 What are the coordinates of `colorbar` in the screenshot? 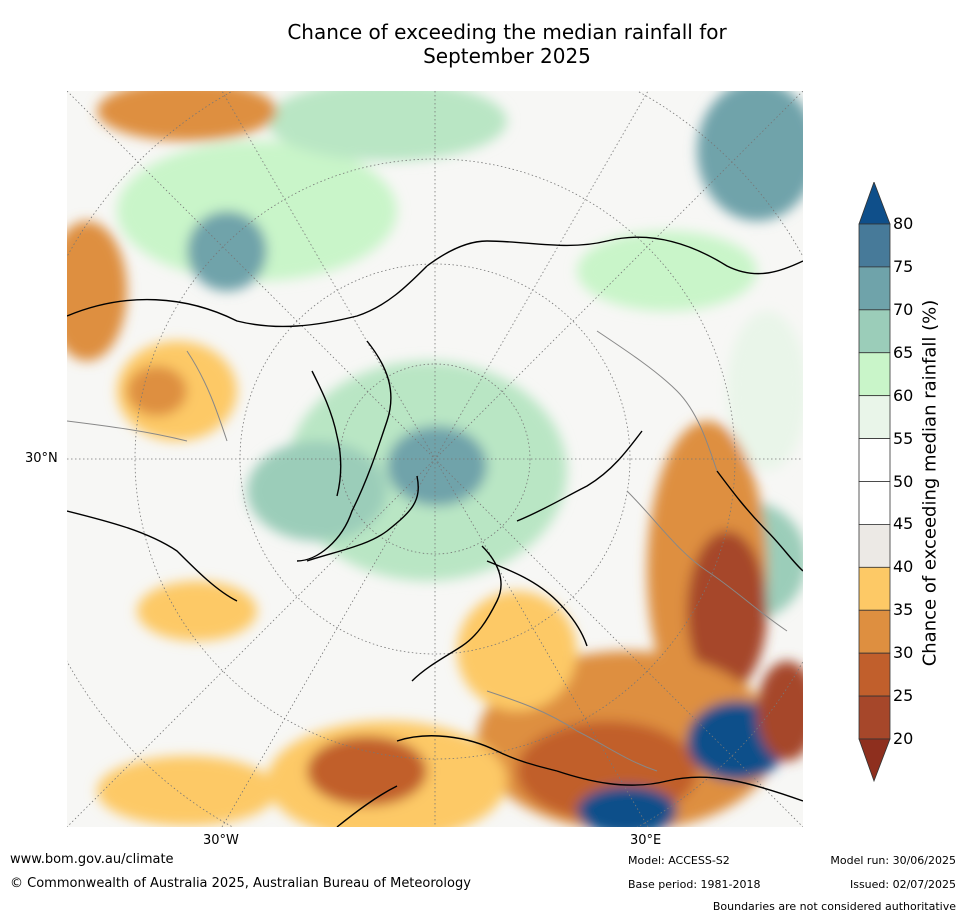 It's located at (874, 482).